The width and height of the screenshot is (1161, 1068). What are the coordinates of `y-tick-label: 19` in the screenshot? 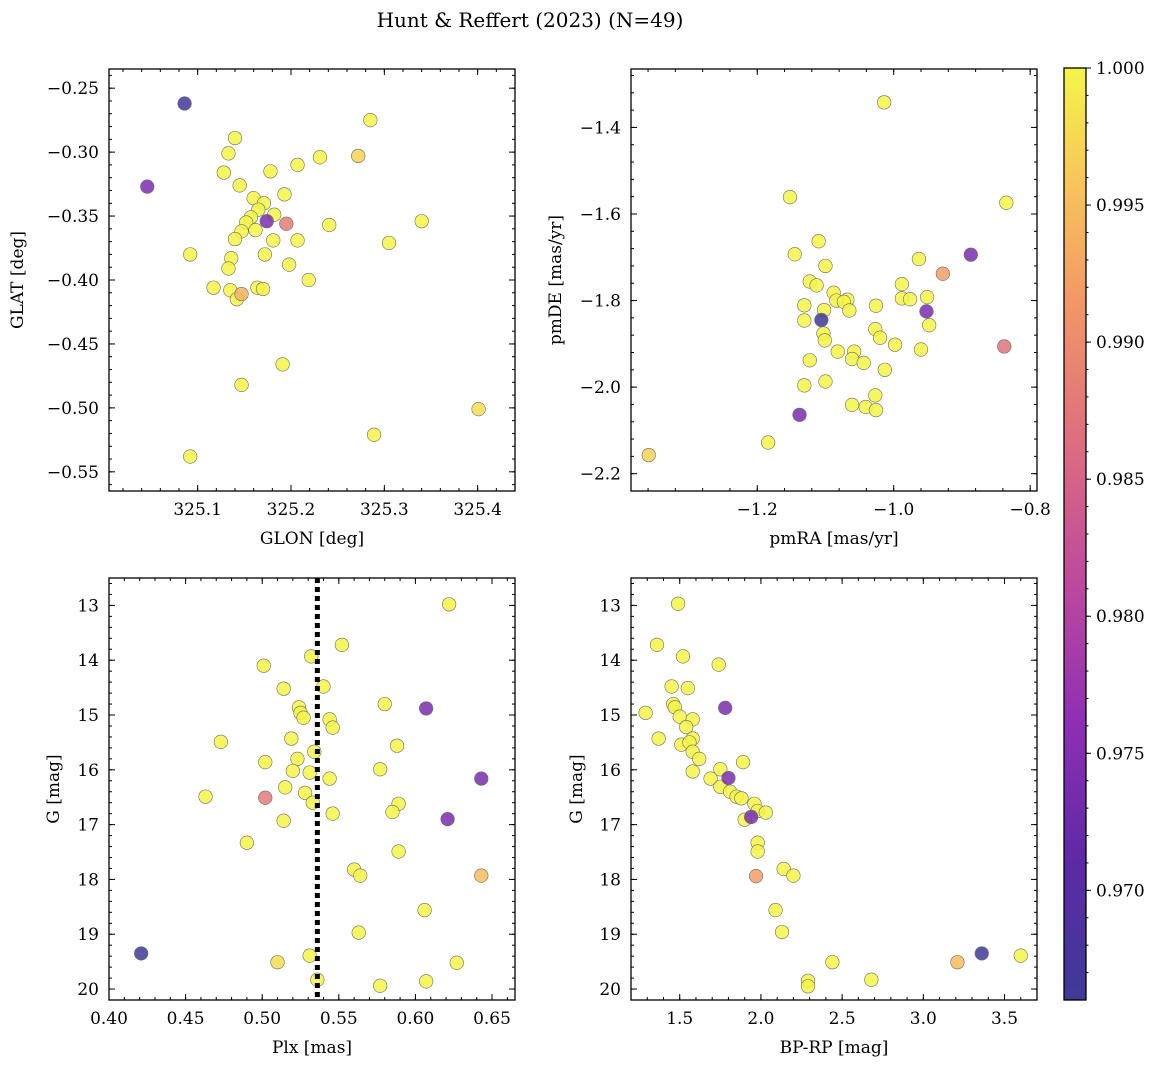 It's located at (610, 935).